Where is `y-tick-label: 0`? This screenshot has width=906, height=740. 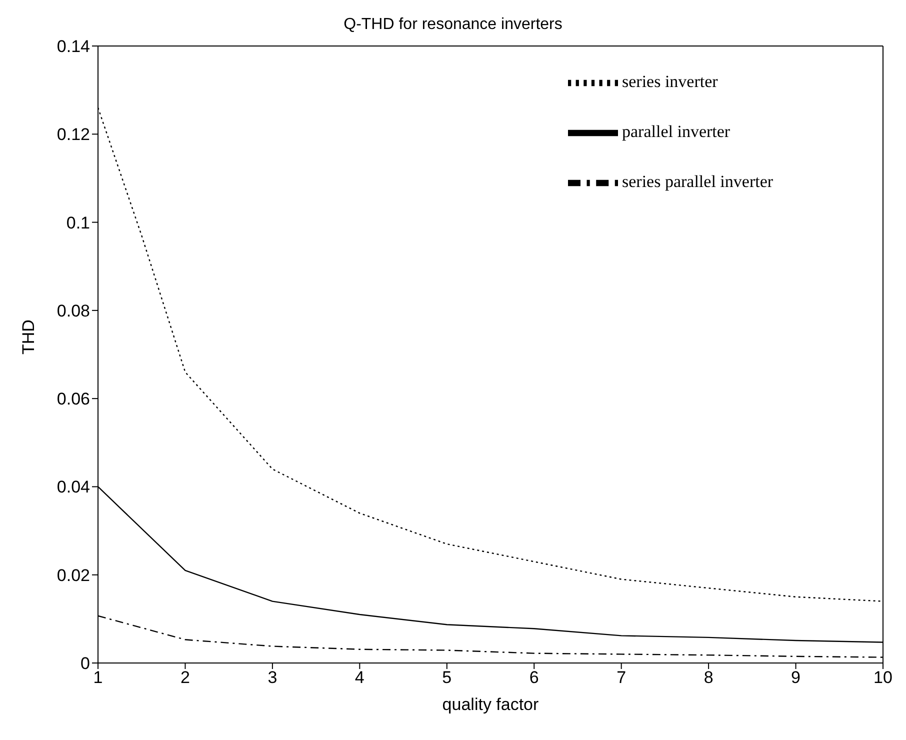
y-tick-label: 0 is located at coordinates (85, 664).